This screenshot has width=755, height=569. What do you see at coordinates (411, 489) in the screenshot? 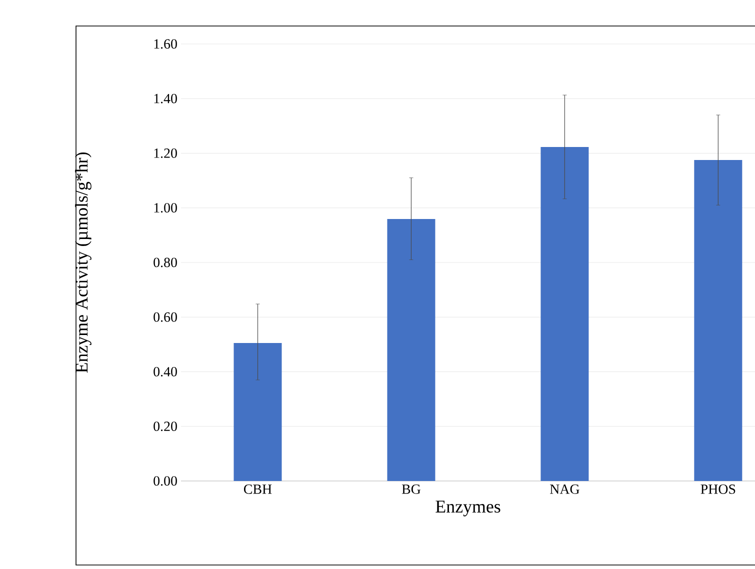
I see `x-tick-label: BG` at bounding box center [411, 489].